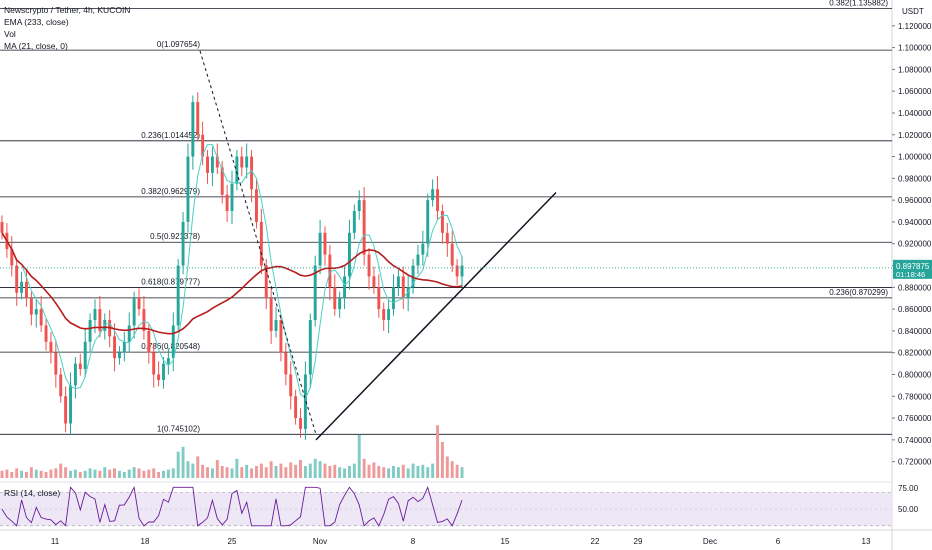 This screenshot has width=932, height=550. I want to click on x-tick-label: 11, so click(55, 541).